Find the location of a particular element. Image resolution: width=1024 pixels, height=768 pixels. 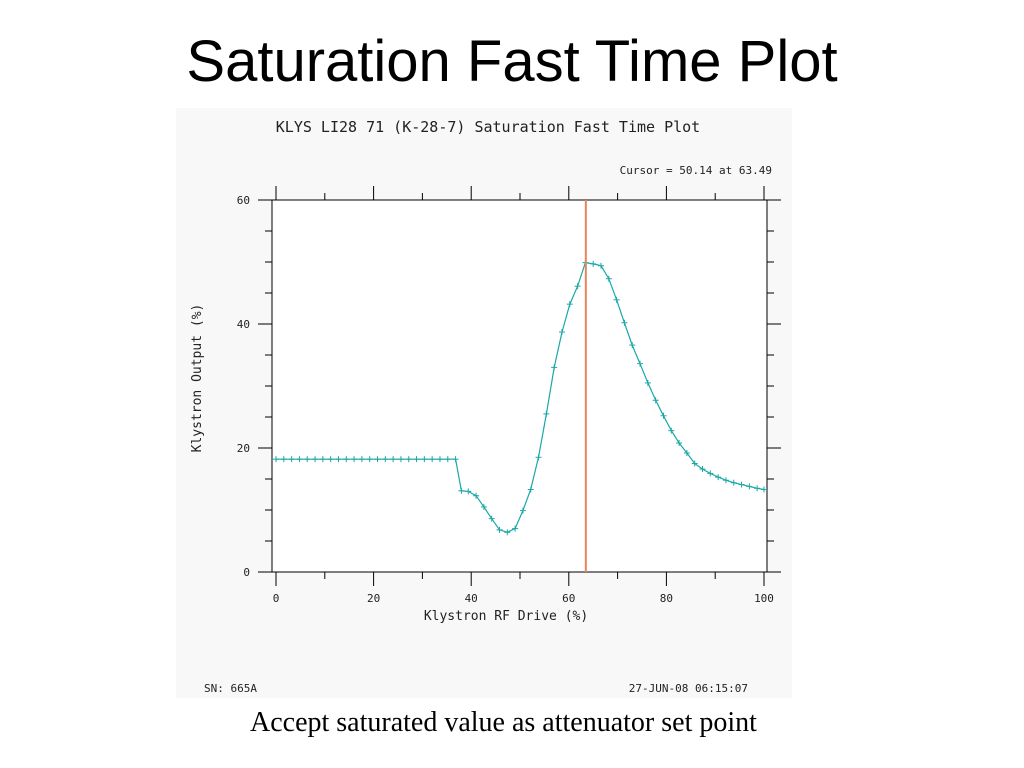

x-tick-label: 80 is located at coordinates (666, 598).